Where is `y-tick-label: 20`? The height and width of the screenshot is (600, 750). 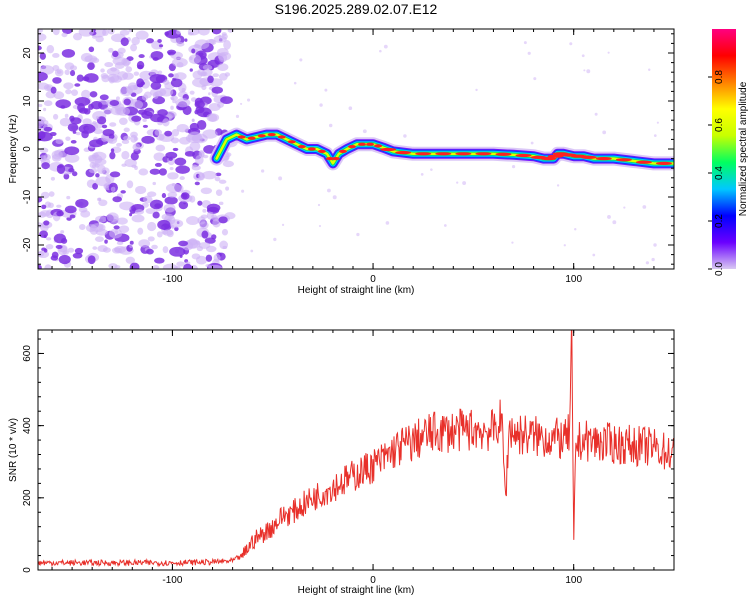 y-tick-label: 20 is located at coordinates (27, 53).